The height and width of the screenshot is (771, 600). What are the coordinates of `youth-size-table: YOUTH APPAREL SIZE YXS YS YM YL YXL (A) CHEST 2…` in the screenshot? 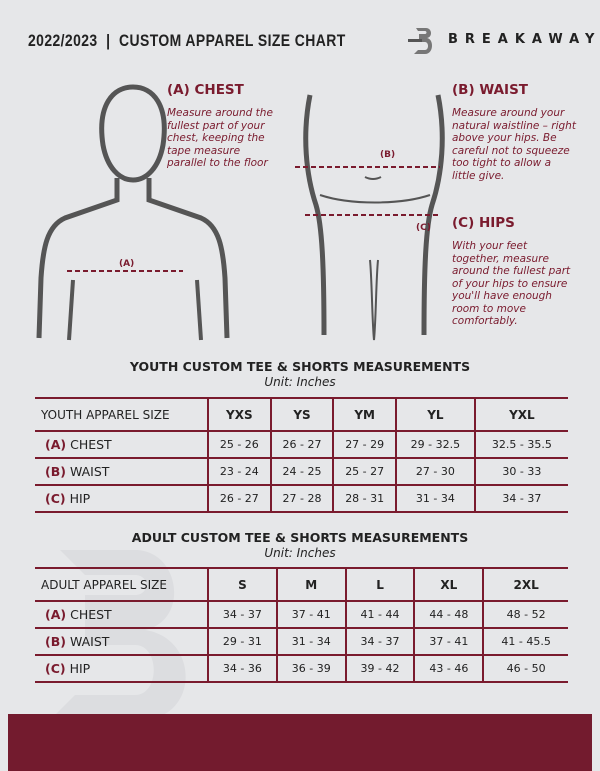 It's located at (301, 455).